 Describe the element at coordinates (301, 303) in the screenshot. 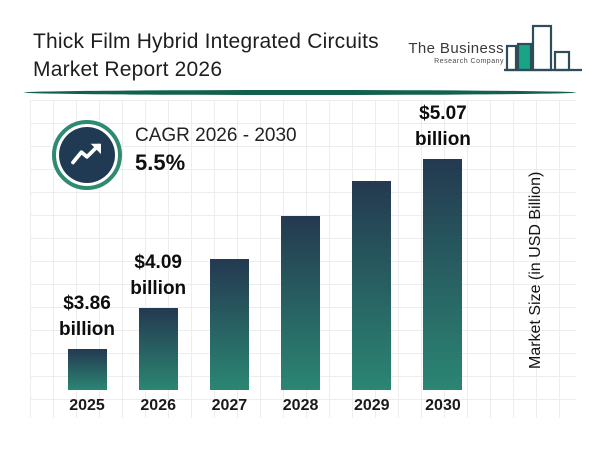

I see `bar-2028` at that location.